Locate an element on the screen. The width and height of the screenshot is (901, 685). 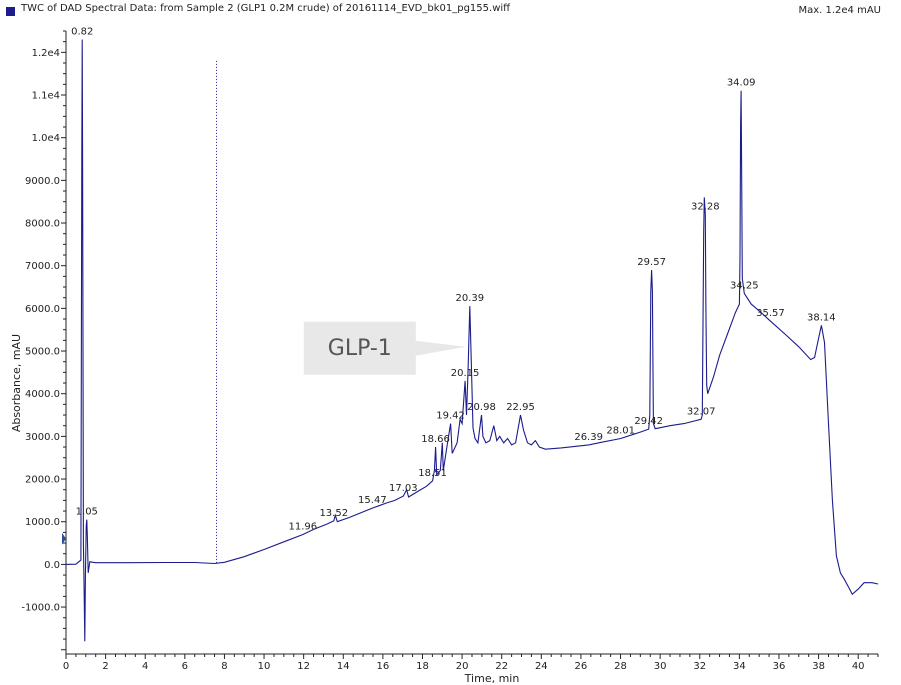
peak-label: 32.07 is located at coordinates (701, 411).